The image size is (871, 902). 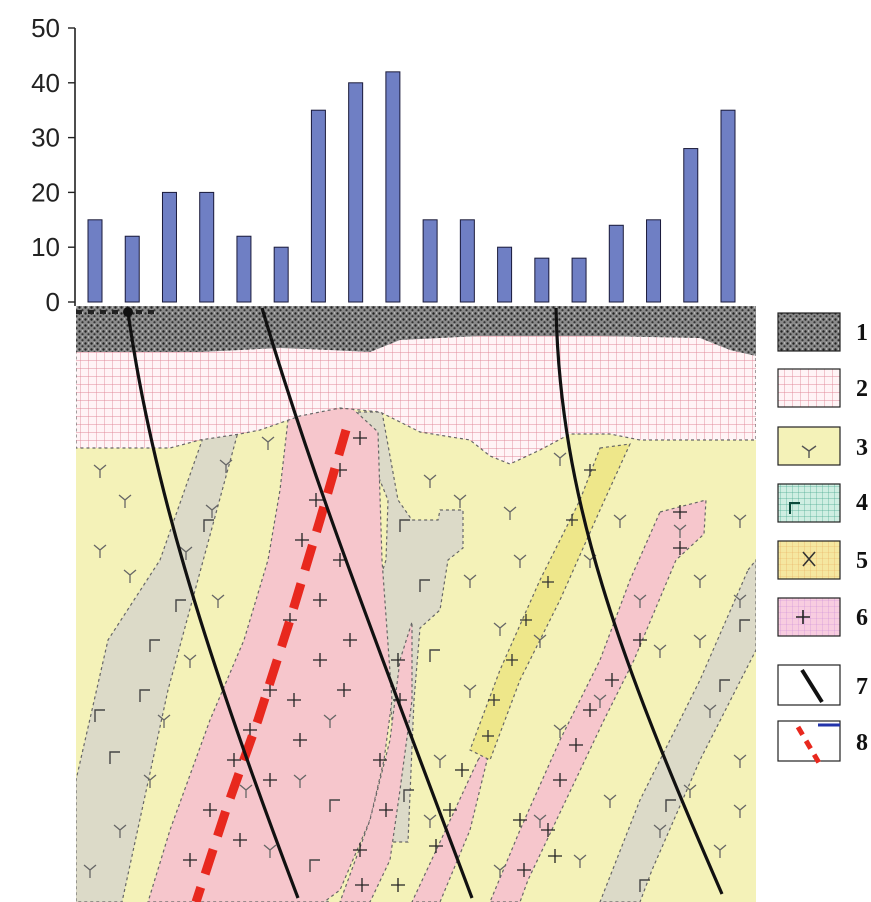 What do you see at coordinates (862, 503) in the screenshot?
I see `legend-label-4: 4` at bounding box center [862, 503].